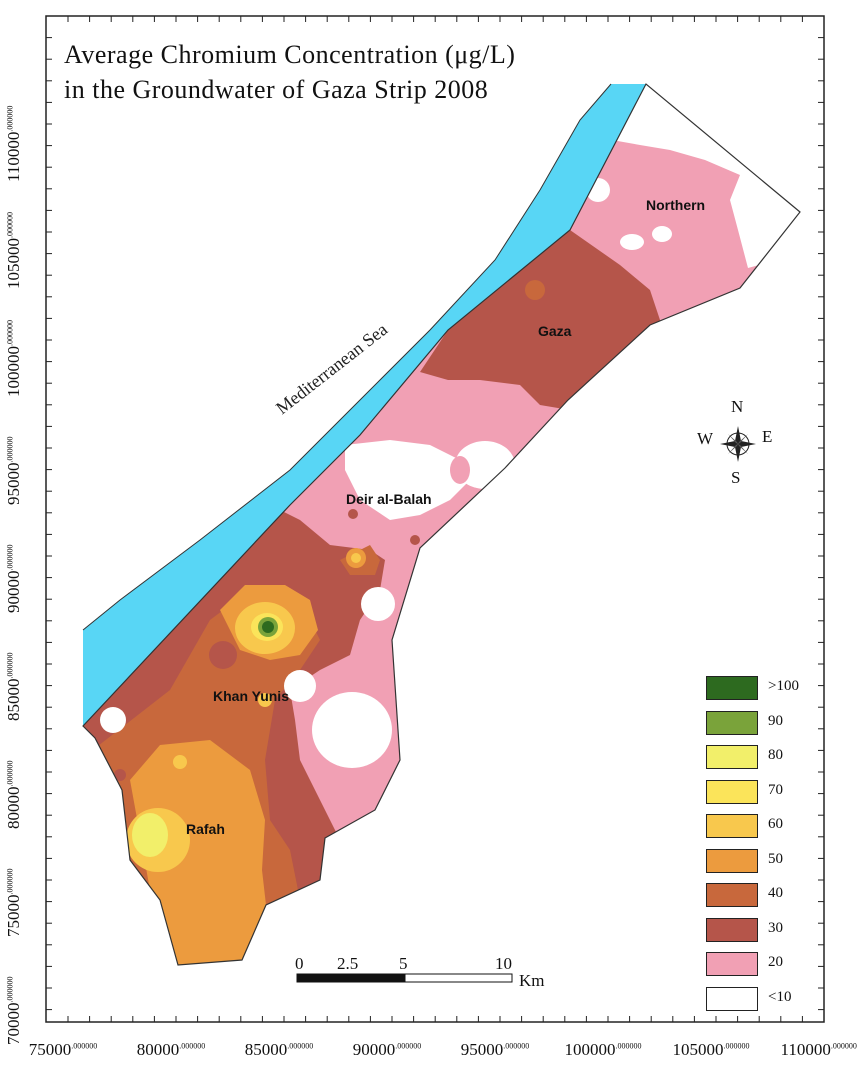 The width and height of the screenshot is (868, 1070). Describe the element at coordinates (705, 438) in the screenshot. I see `compass-west-label: W` at that location.